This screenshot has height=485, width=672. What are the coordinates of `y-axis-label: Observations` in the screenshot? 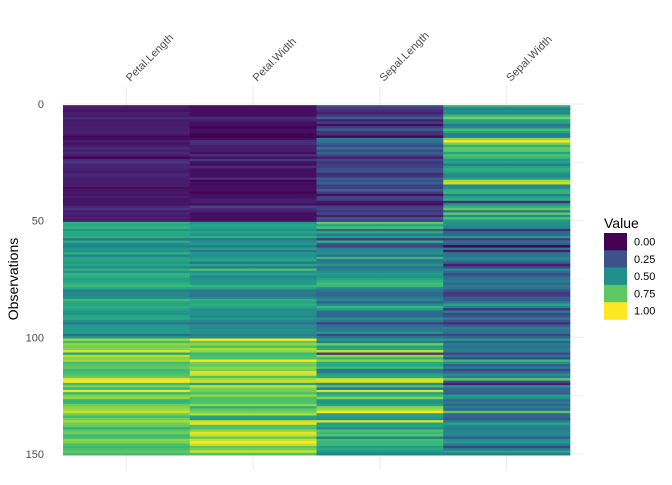 It's located at (13, 279).